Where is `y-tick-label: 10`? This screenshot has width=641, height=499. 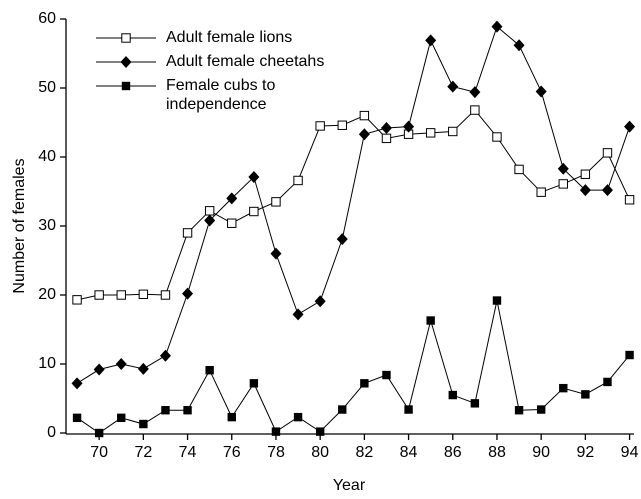 y-tick-label: 10 is located at coordinates (47, 363).